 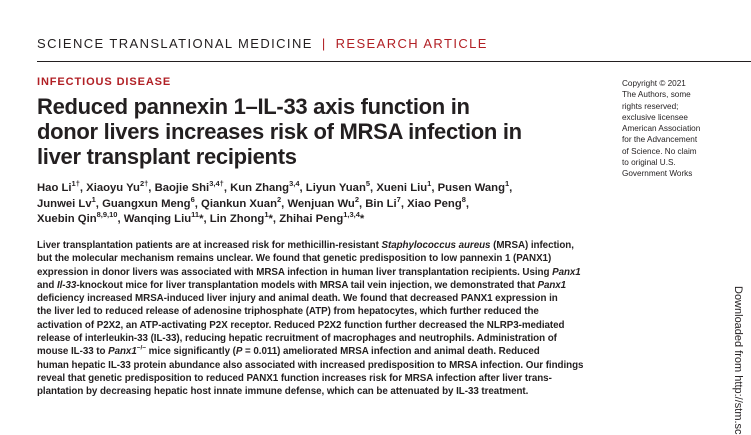 I want to click on copyright-line: exclusive licensee, so click(x=655, y=117).